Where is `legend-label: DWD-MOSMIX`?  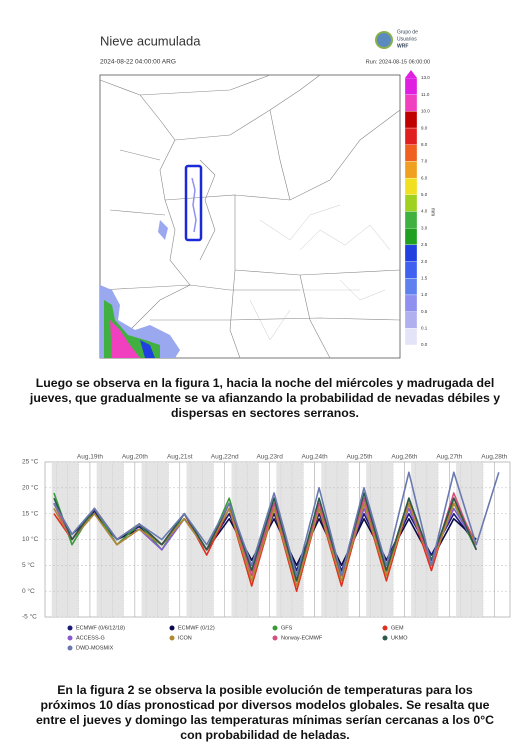
legend-label: DWD-MOSMIX is located at coordinates (95, 648).